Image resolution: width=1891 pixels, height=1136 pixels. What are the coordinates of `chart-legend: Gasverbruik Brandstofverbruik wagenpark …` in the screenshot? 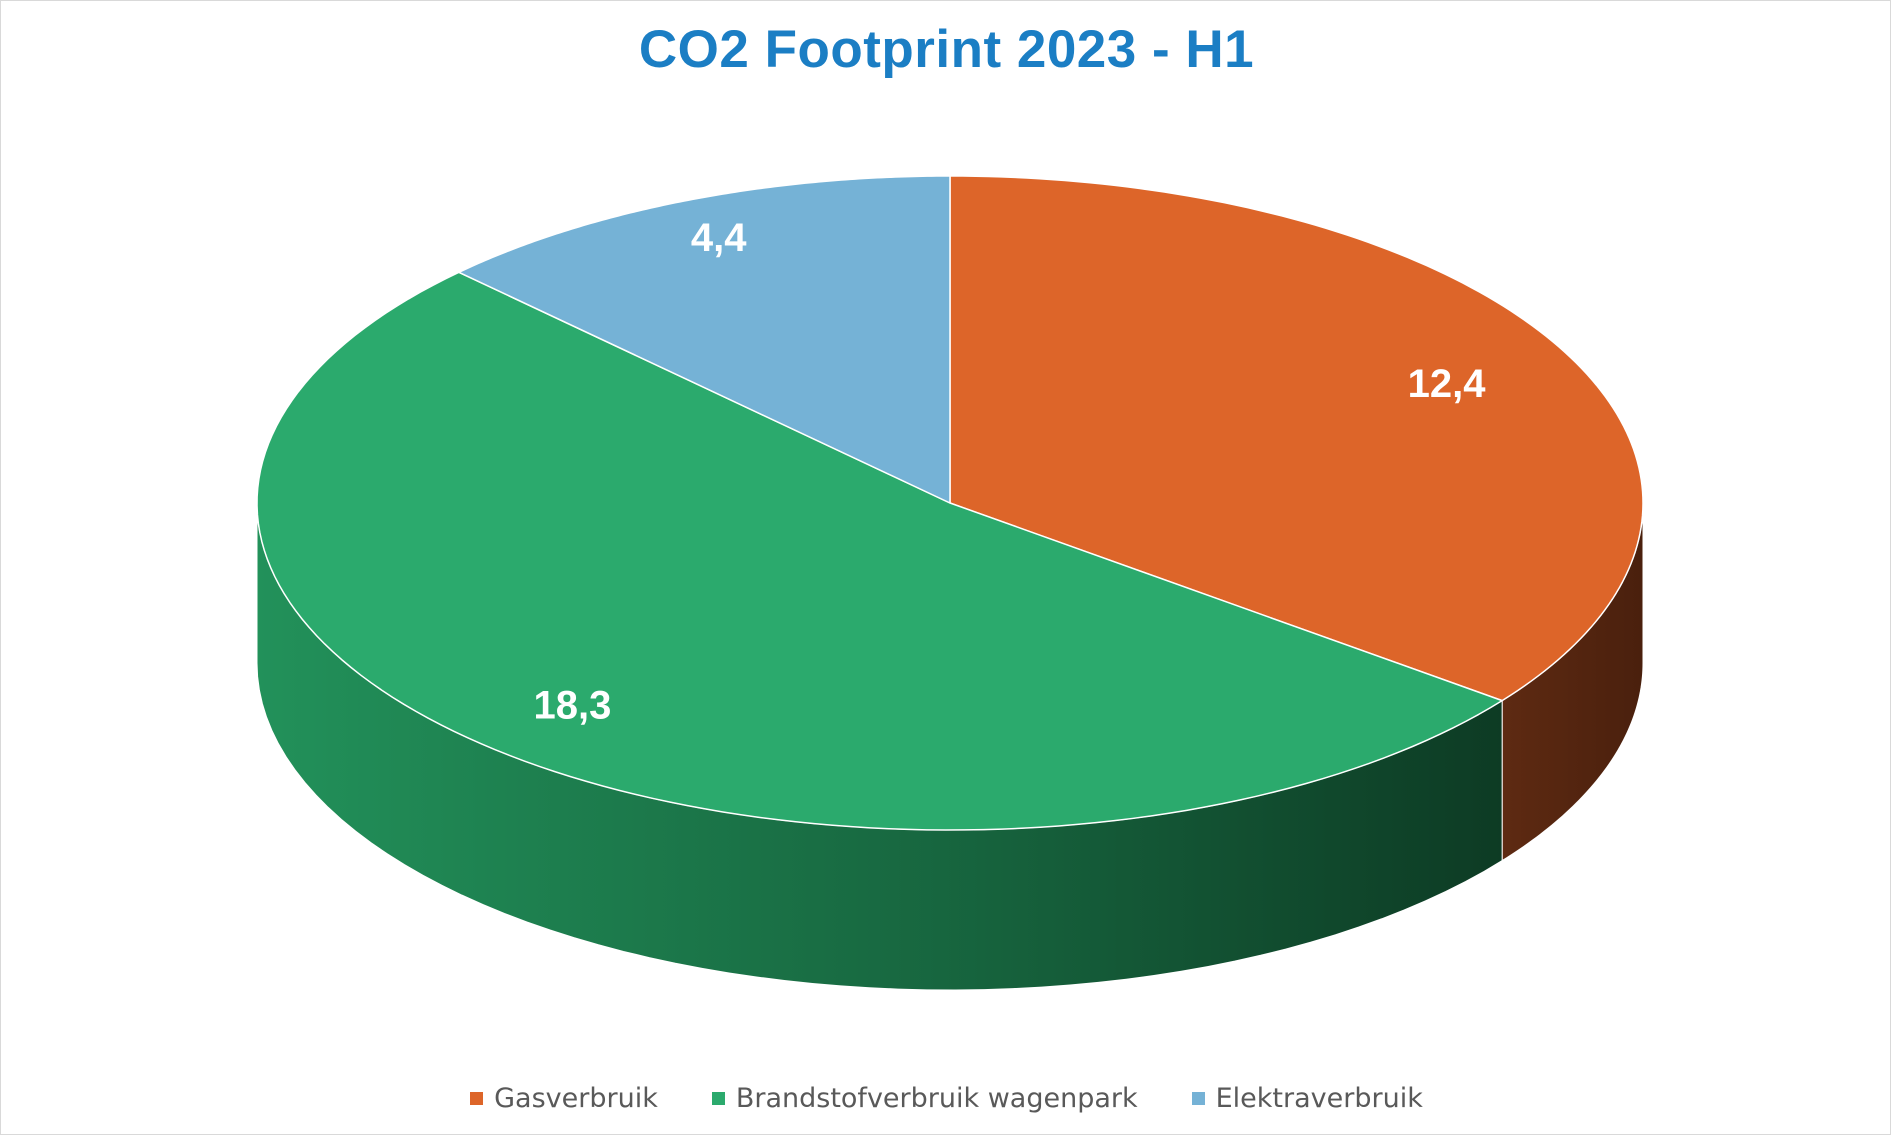 It's located at (946, 1098).